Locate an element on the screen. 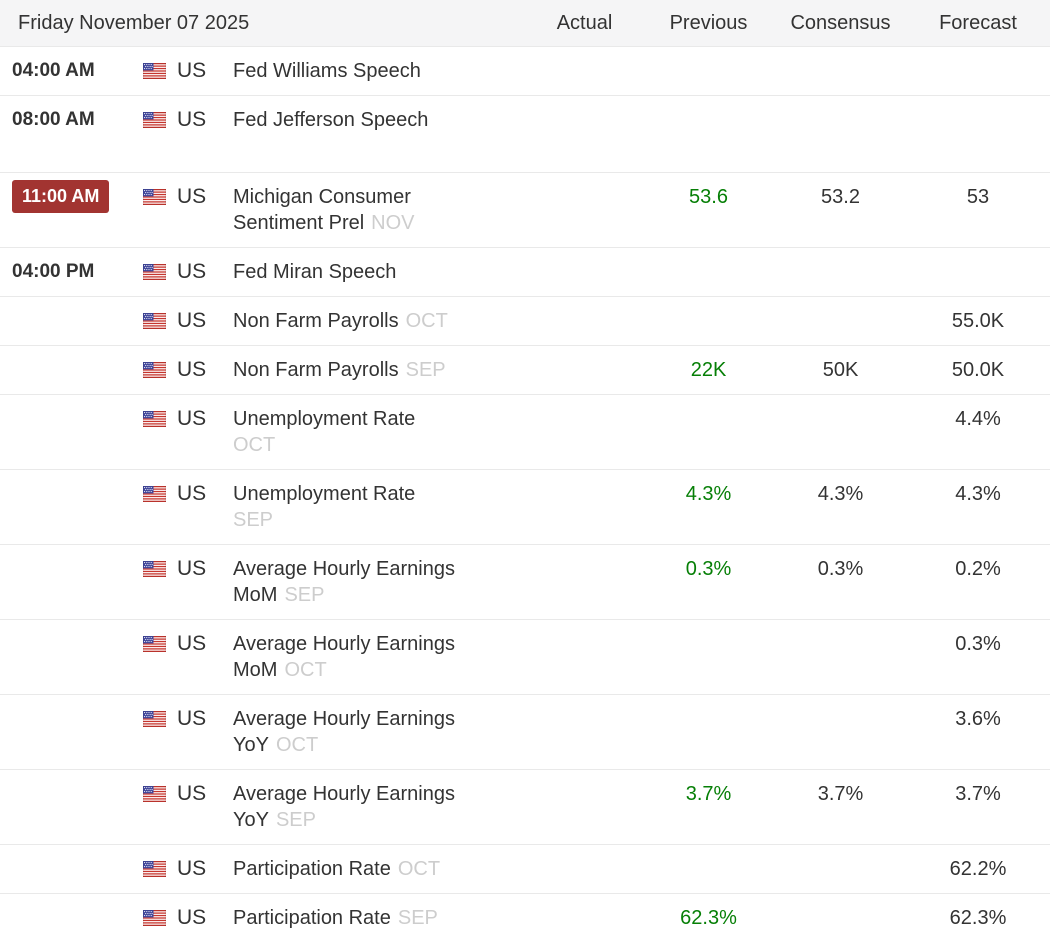 The height and width of the screenshot is (940, 1050). event-title: Unemployment Rate SEP is located at coordinates (380, 507).